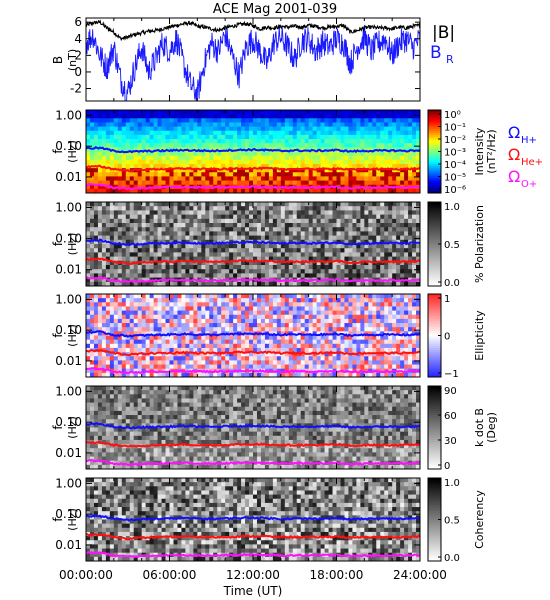 This screenshot has height=600, width=550. What do you see at coordinates (491, 427) in the screenshot?
I see `colorbar-label-units: (Deg)` at bounding box center [491, 427].